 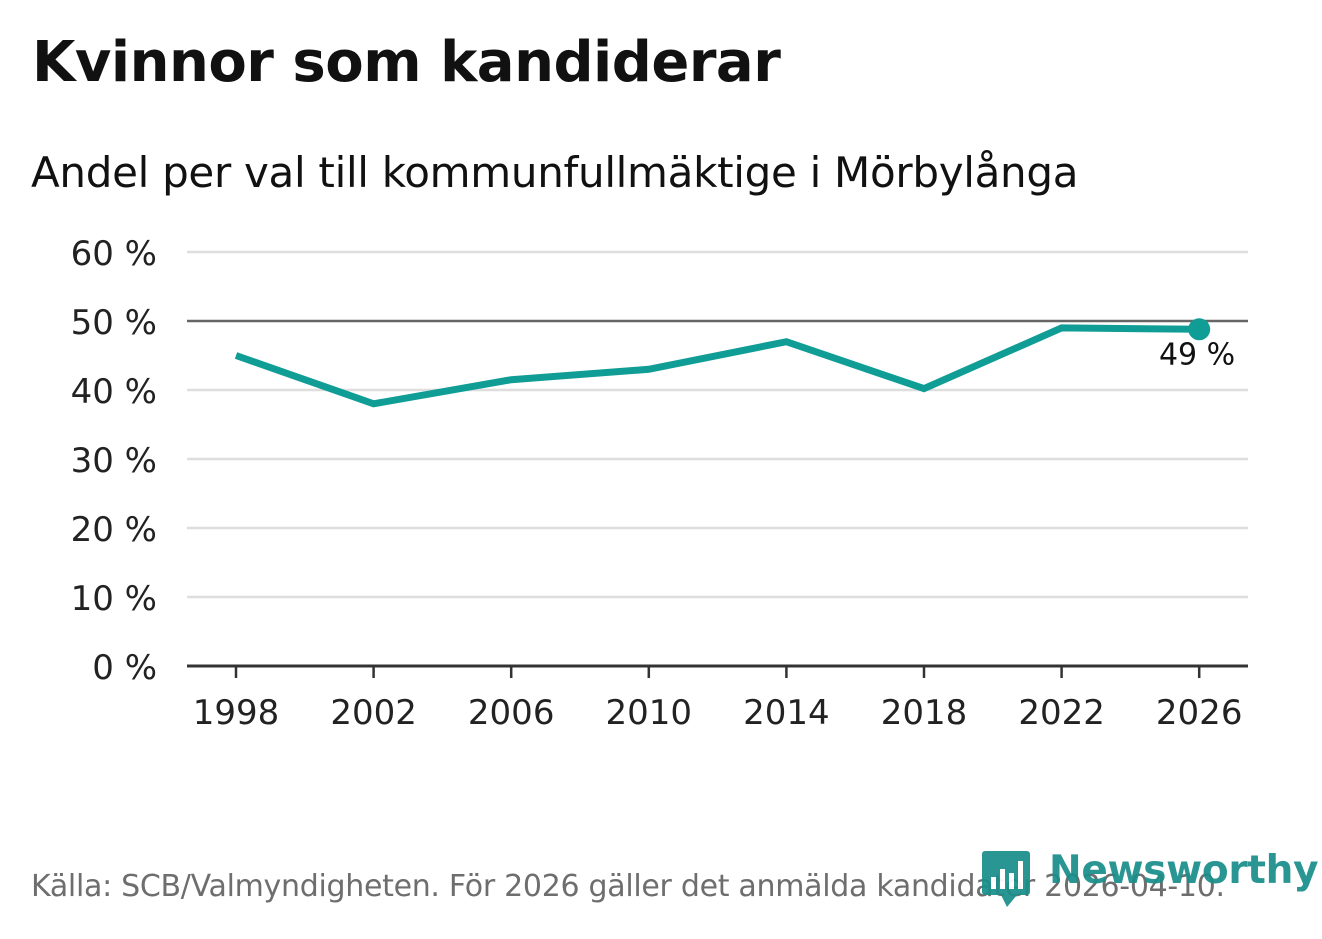 What do you see at coordinates (717, 698) in the screenshot?
I see `x-axis: 1998 2002 2006 2010 2014 2018 2022 2026` at bounding box center [717, 698].